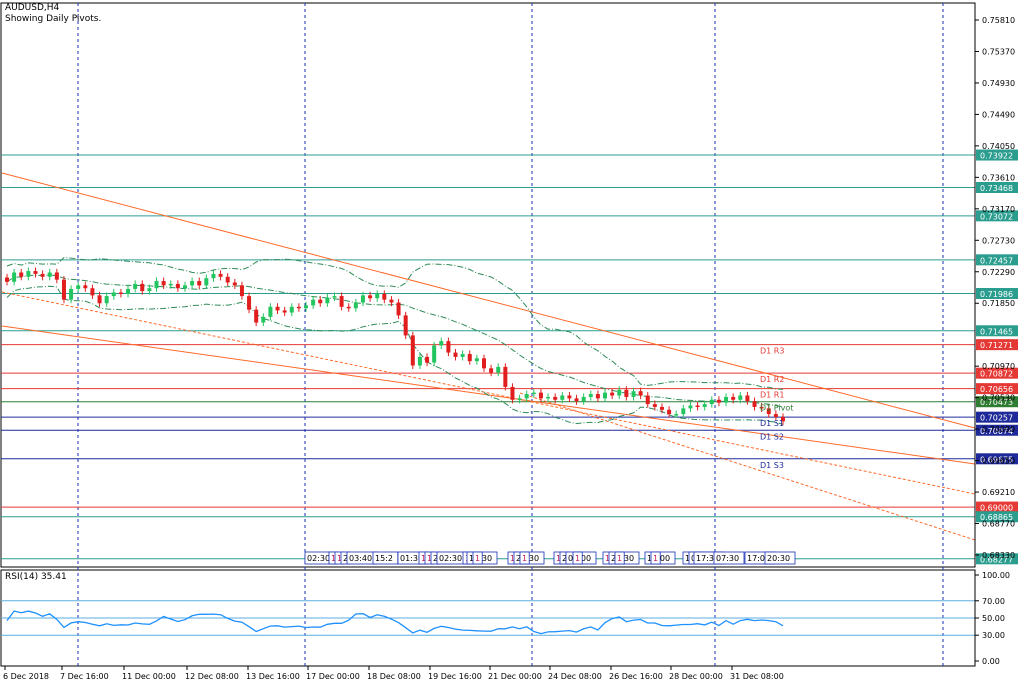 Image resolution: width=1024 pixels, height=687 pixels. What do you see at coordinates (998, 303) in the screenshot?
I see `price-tick-label-9: 0.71850` at bounding box center [998, 303].